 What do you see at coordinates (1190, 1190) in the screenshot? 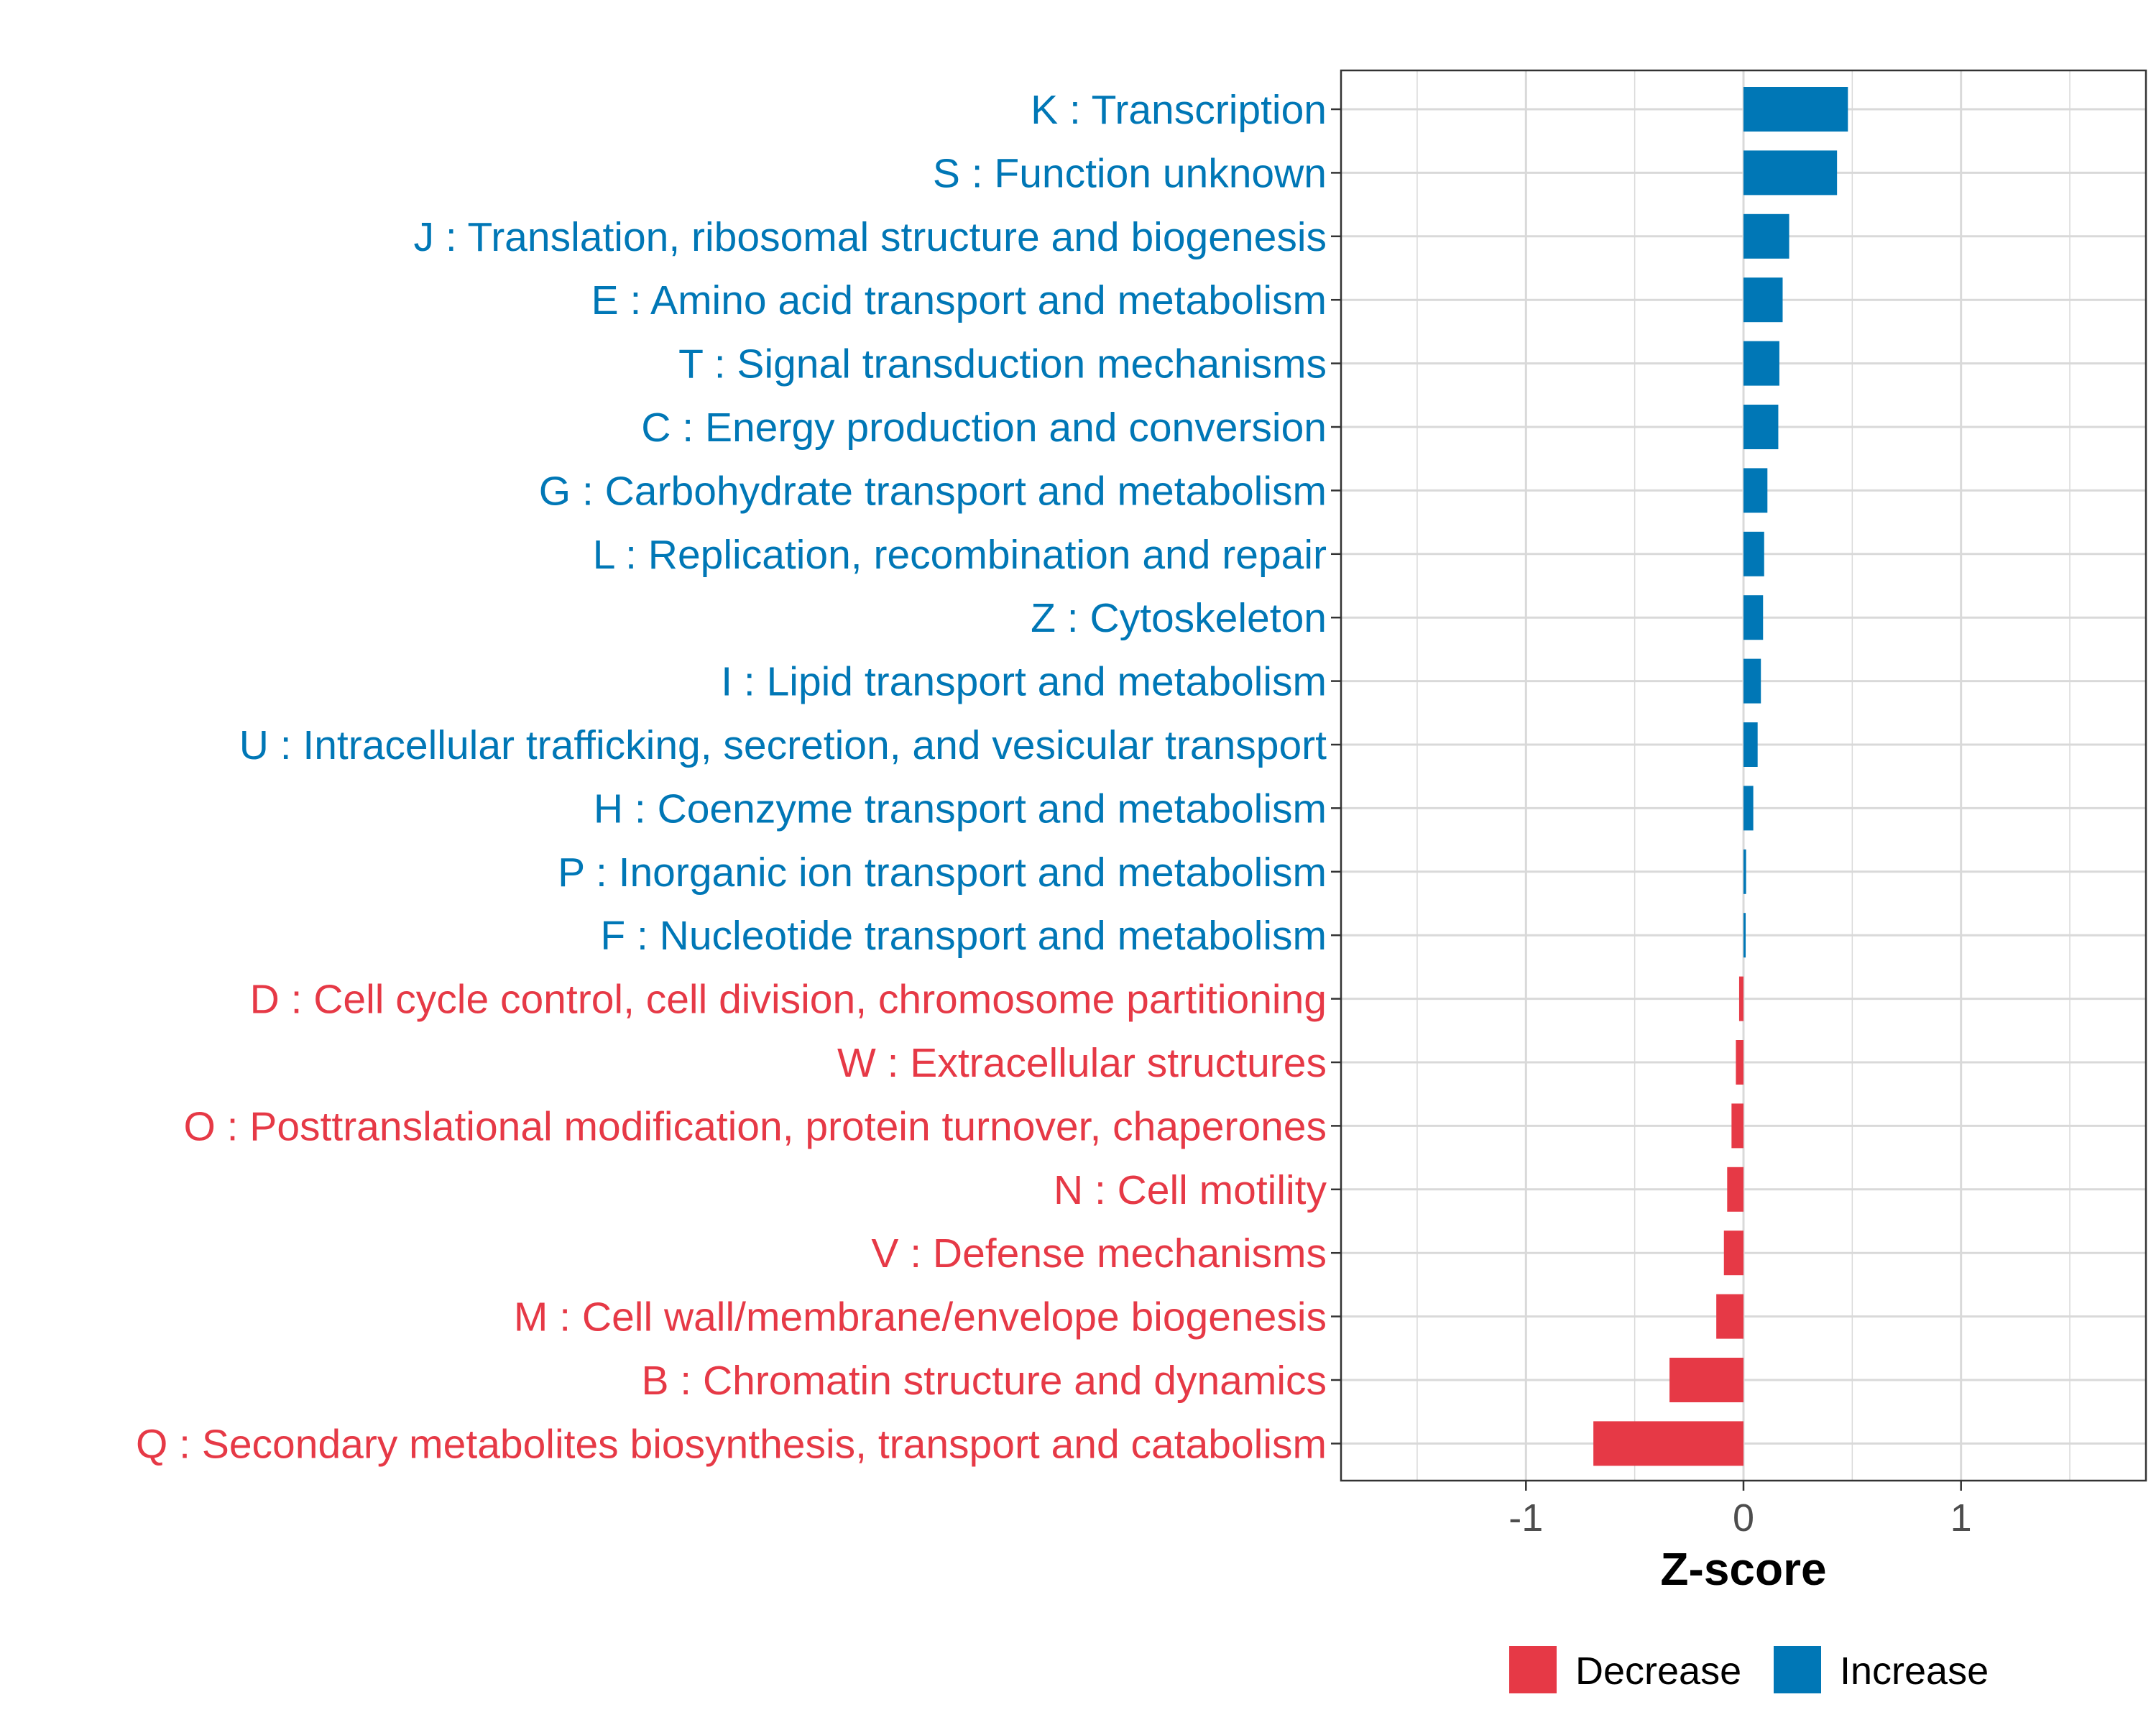
I see `category-label: N : Cell motility` at bounding box center [1190, 1190].